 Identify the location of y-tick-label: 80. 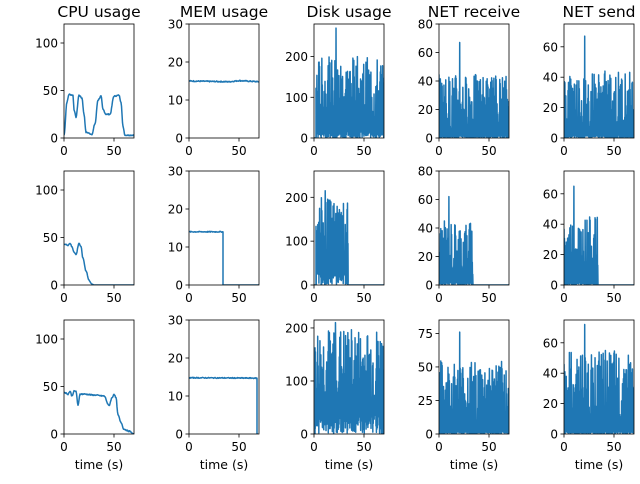
(425, 25).